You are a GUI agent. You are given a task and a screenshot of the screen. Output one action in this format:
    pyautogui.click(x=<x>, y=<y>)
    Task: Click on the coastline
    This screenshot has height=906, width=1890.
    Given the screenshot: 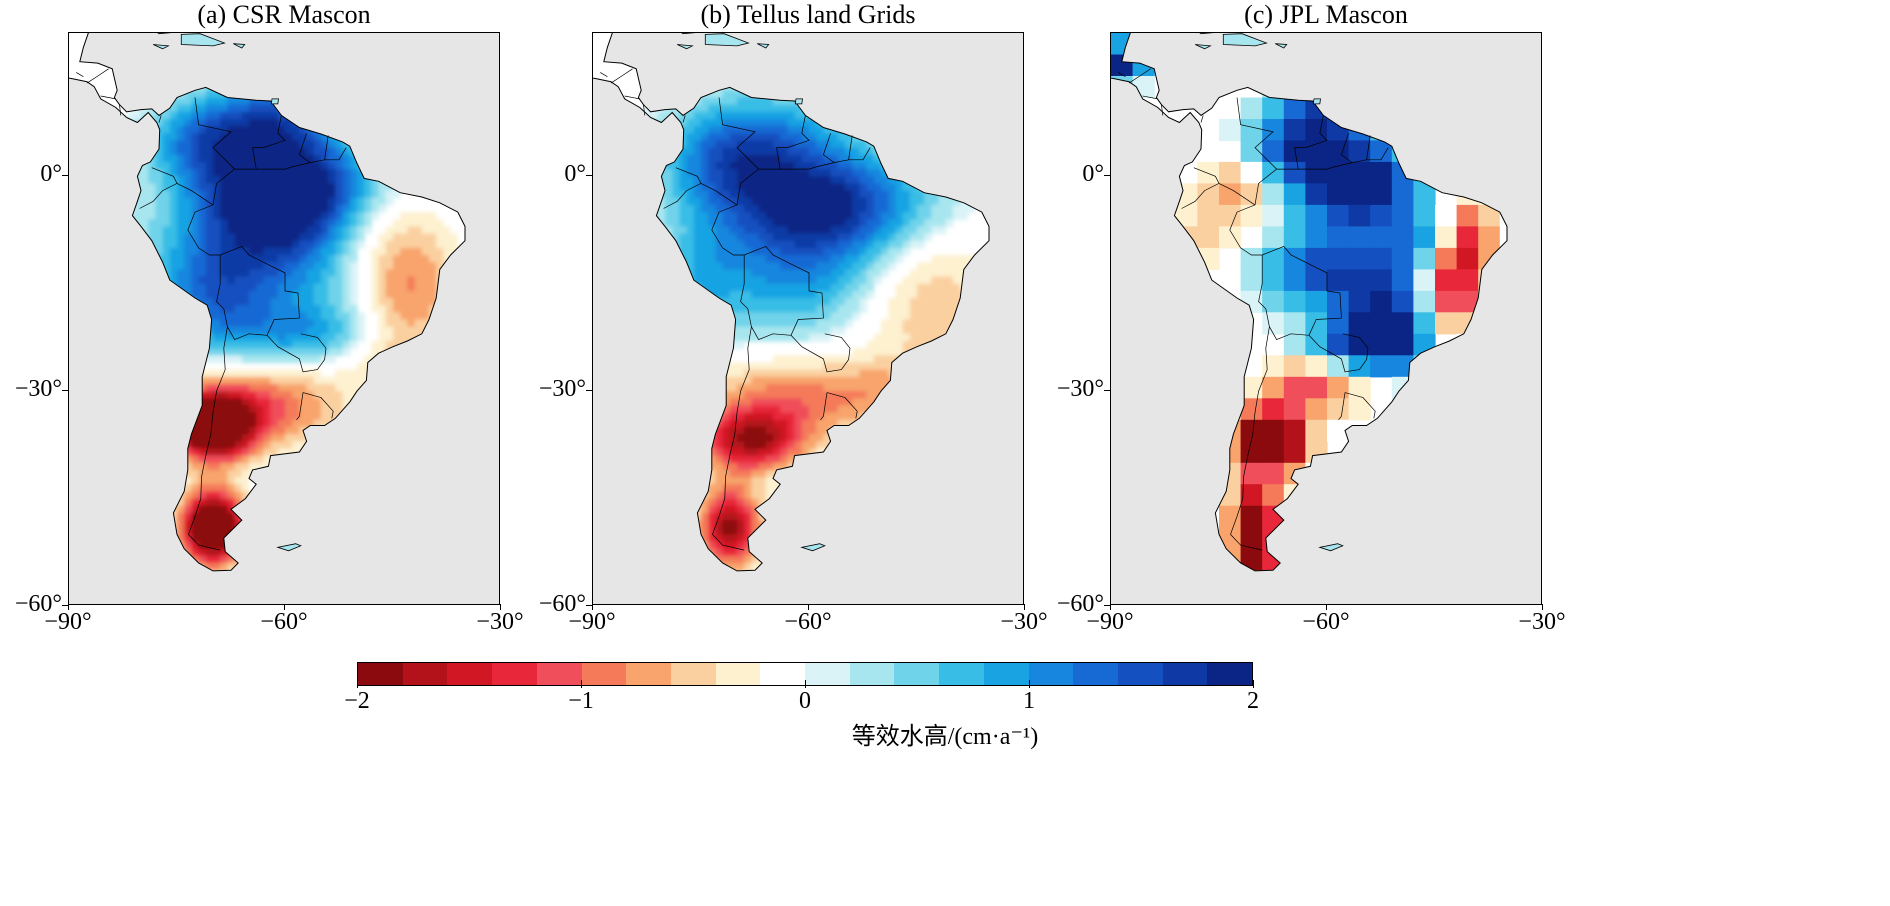 What is the action you would take?
    pyautogui.click(x=1309, y=302)
    